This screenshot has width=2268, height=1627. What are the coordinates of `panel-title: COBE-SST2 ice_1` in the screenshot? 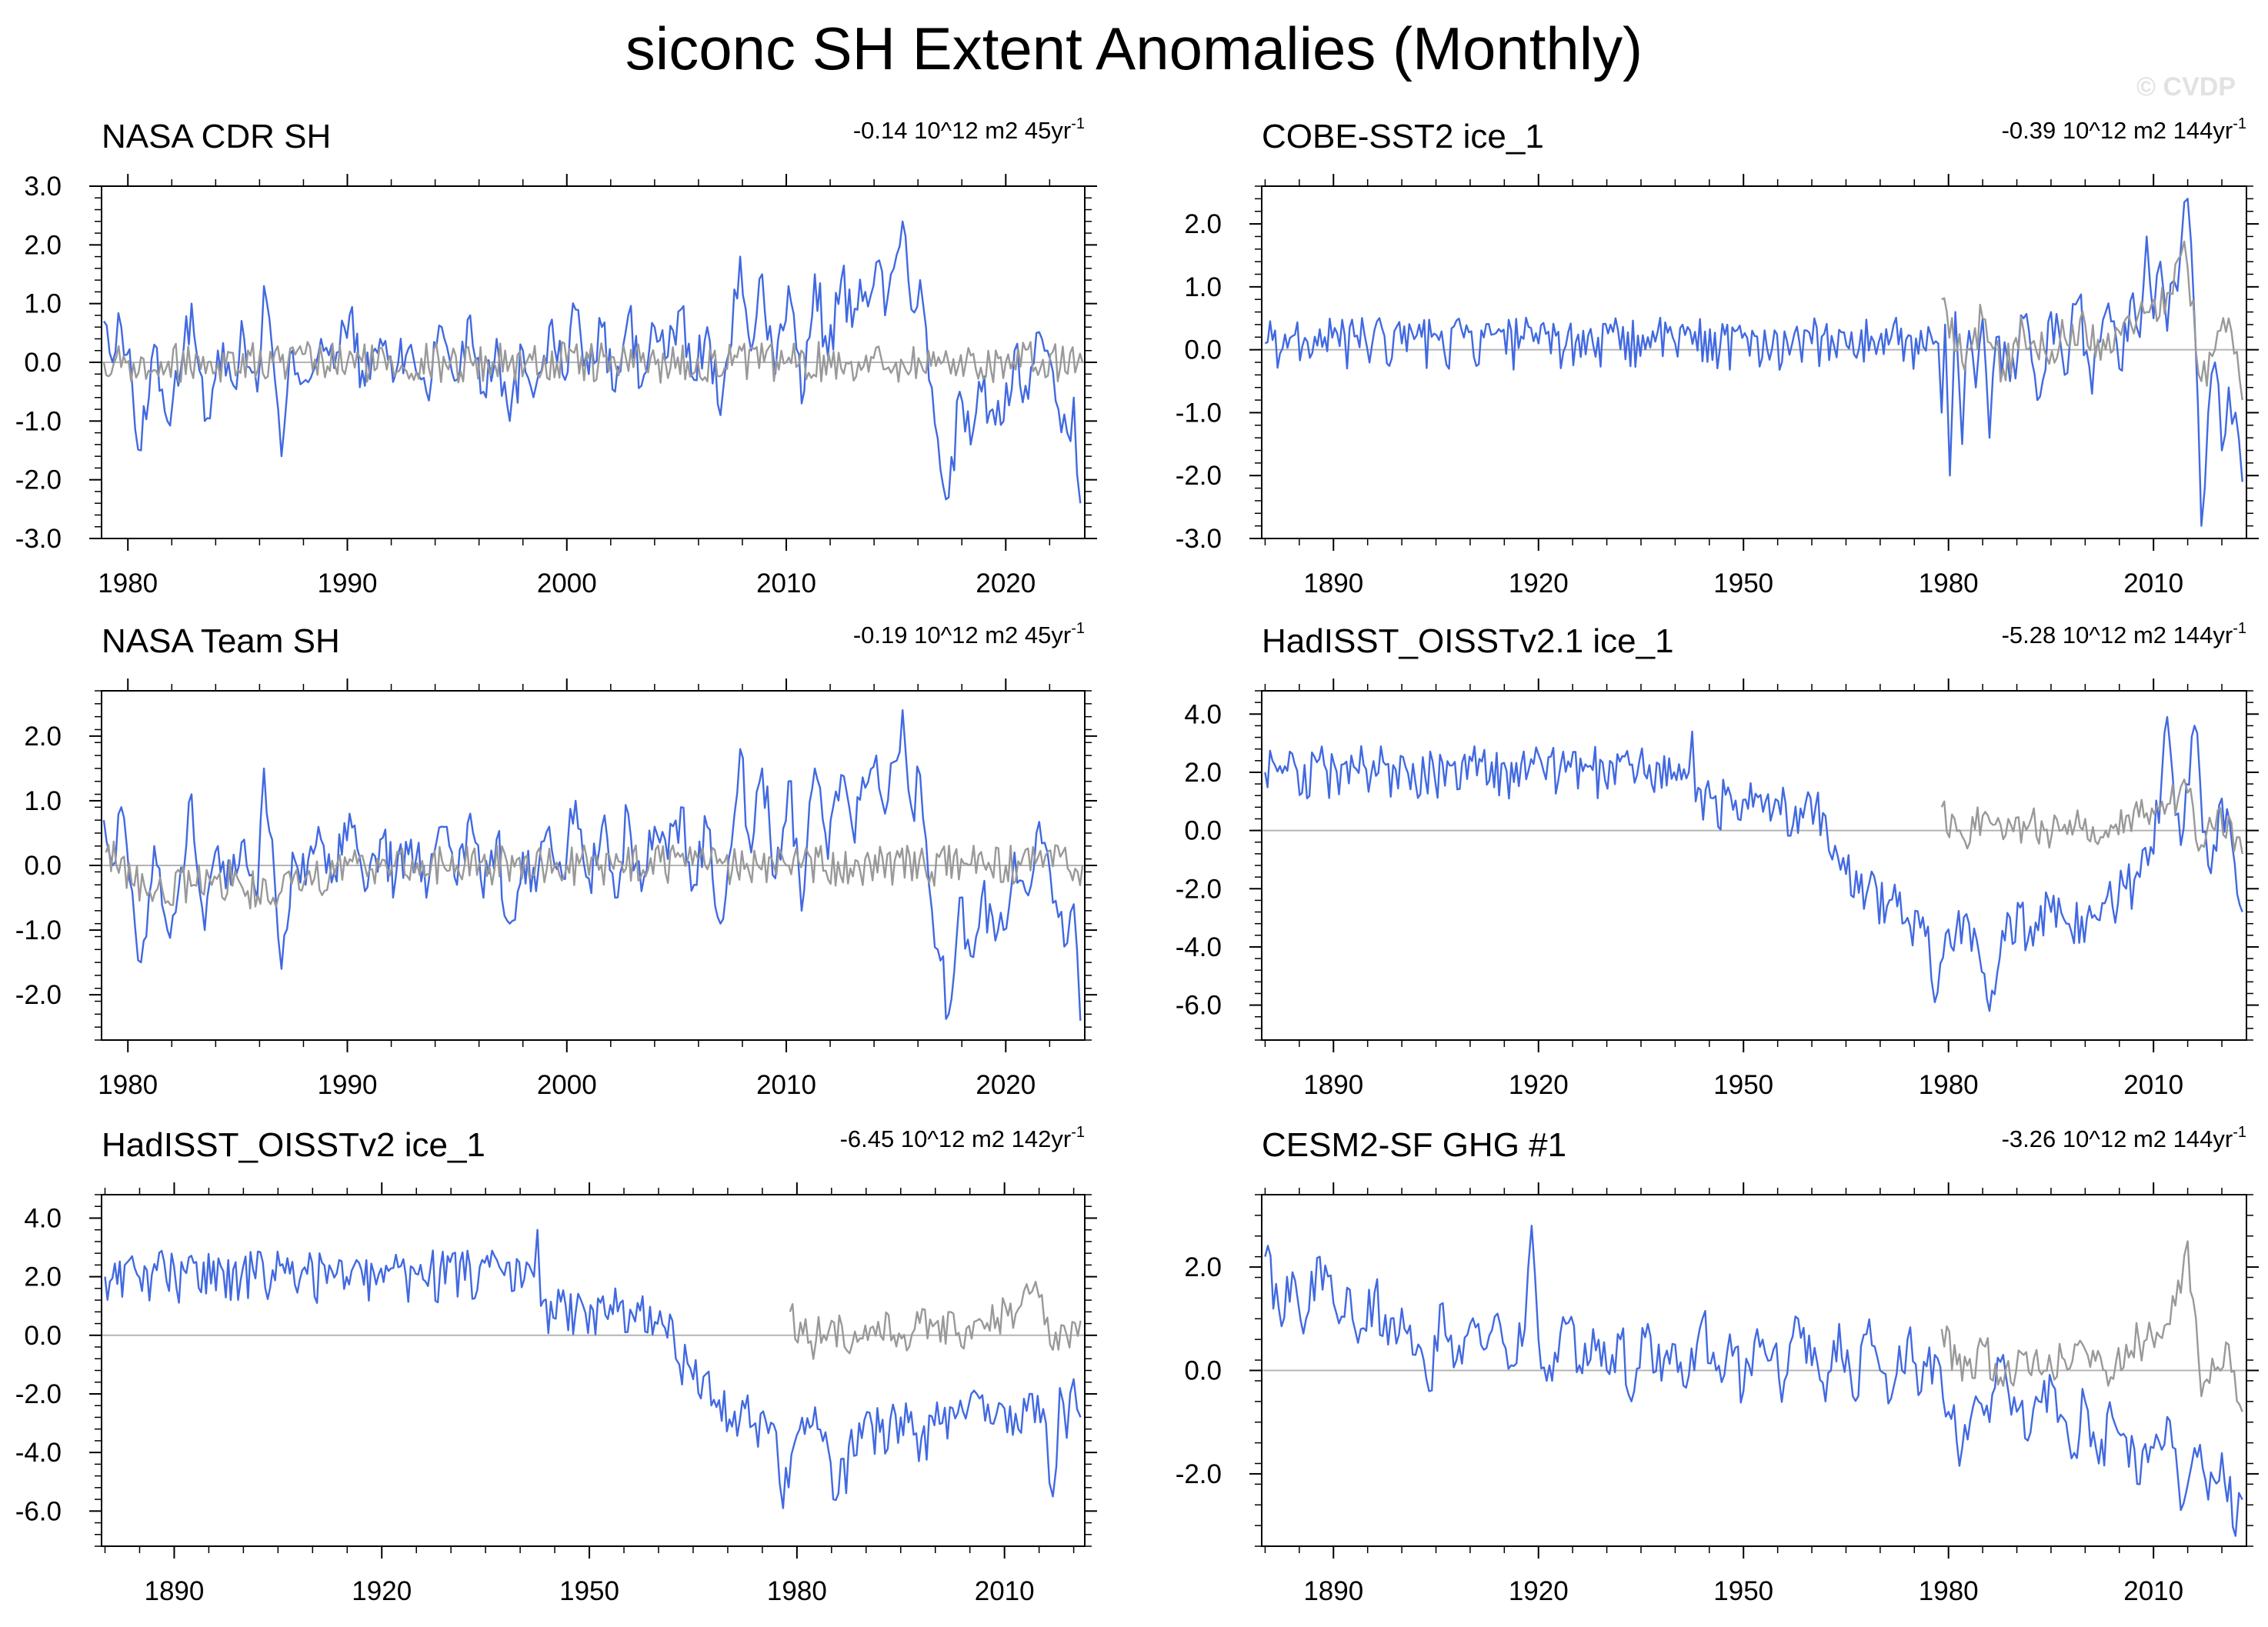 It's located at (1403, 136).